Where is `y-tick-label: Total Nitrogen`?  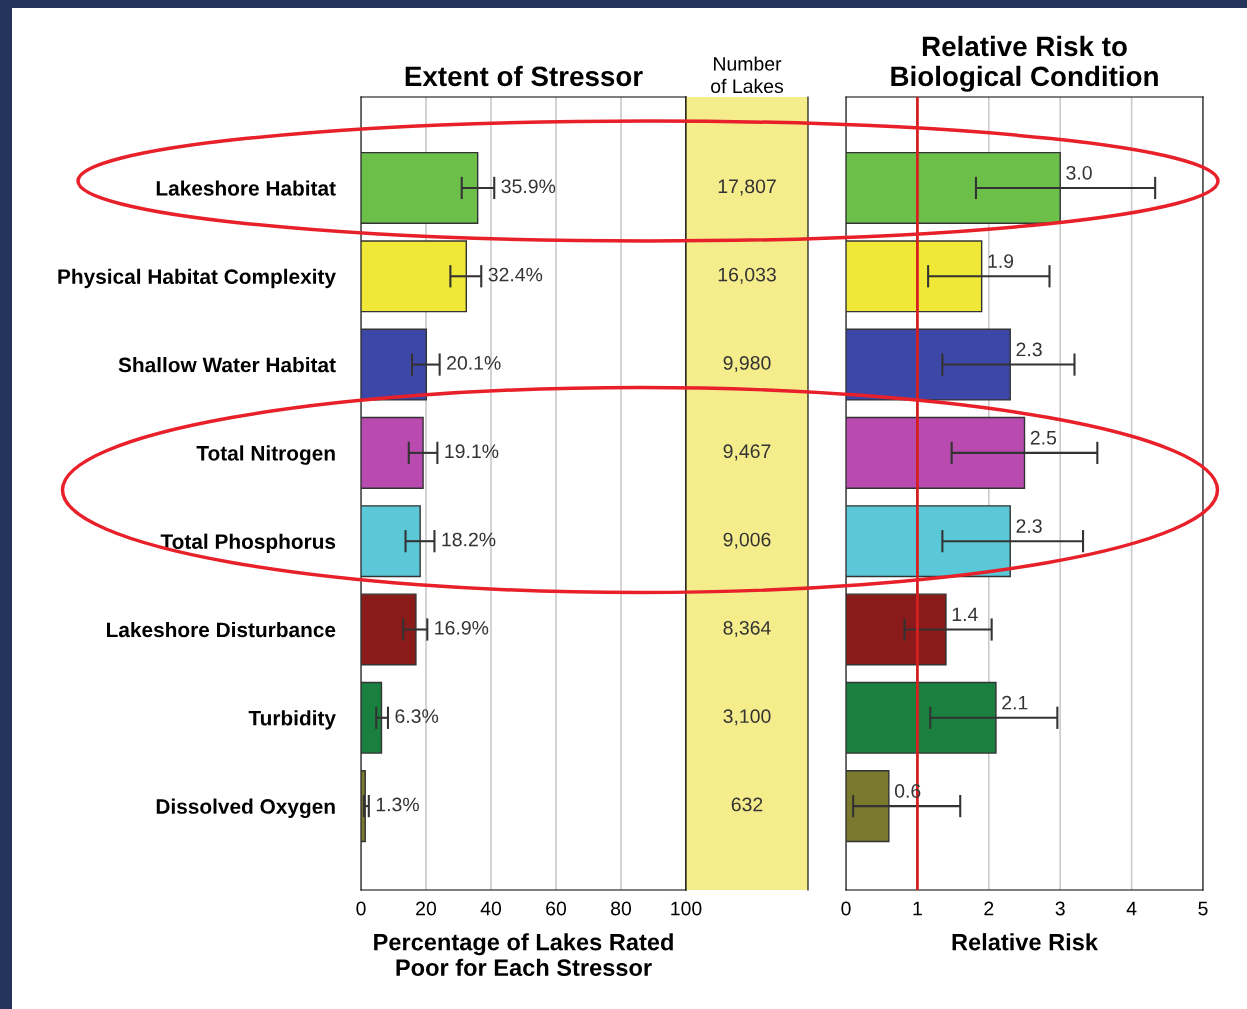 y-tick-label: Total Nitrogen is located at coordinates (265, 455).